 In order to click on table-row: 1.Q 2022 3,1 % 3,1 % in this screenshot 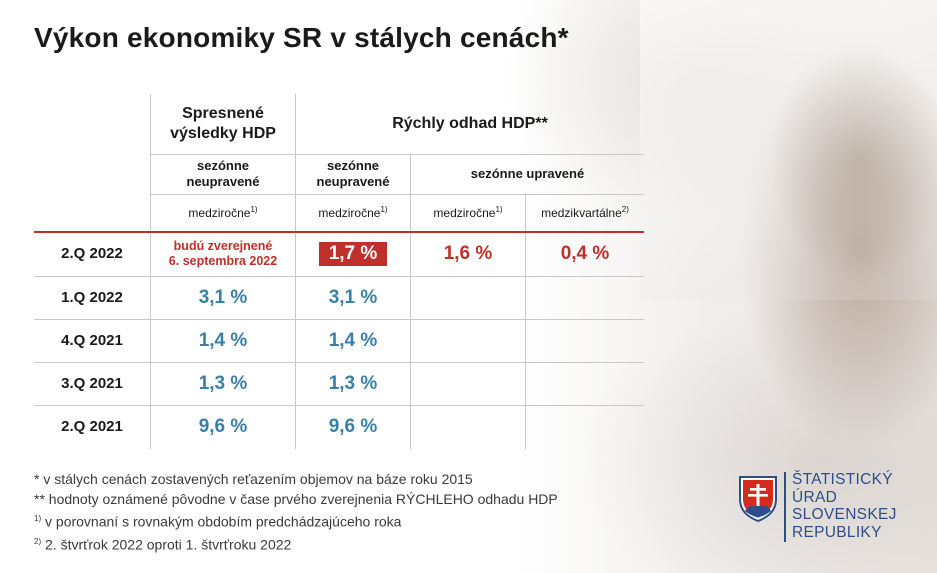, I will do `click(339, 298)`.